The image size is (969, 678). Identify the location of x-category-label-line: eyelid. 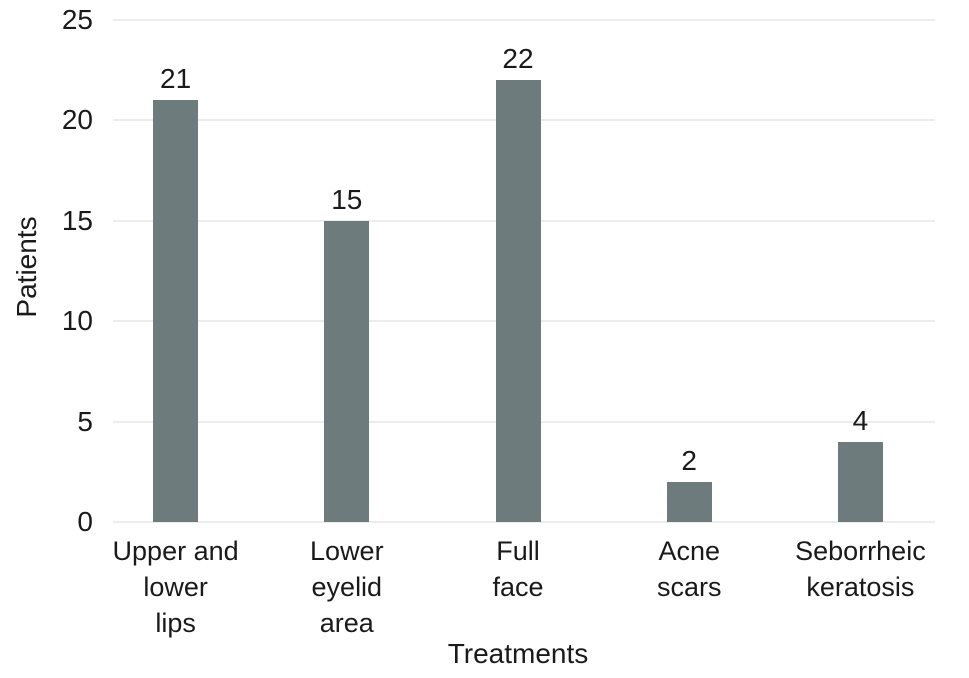
(347, 587).